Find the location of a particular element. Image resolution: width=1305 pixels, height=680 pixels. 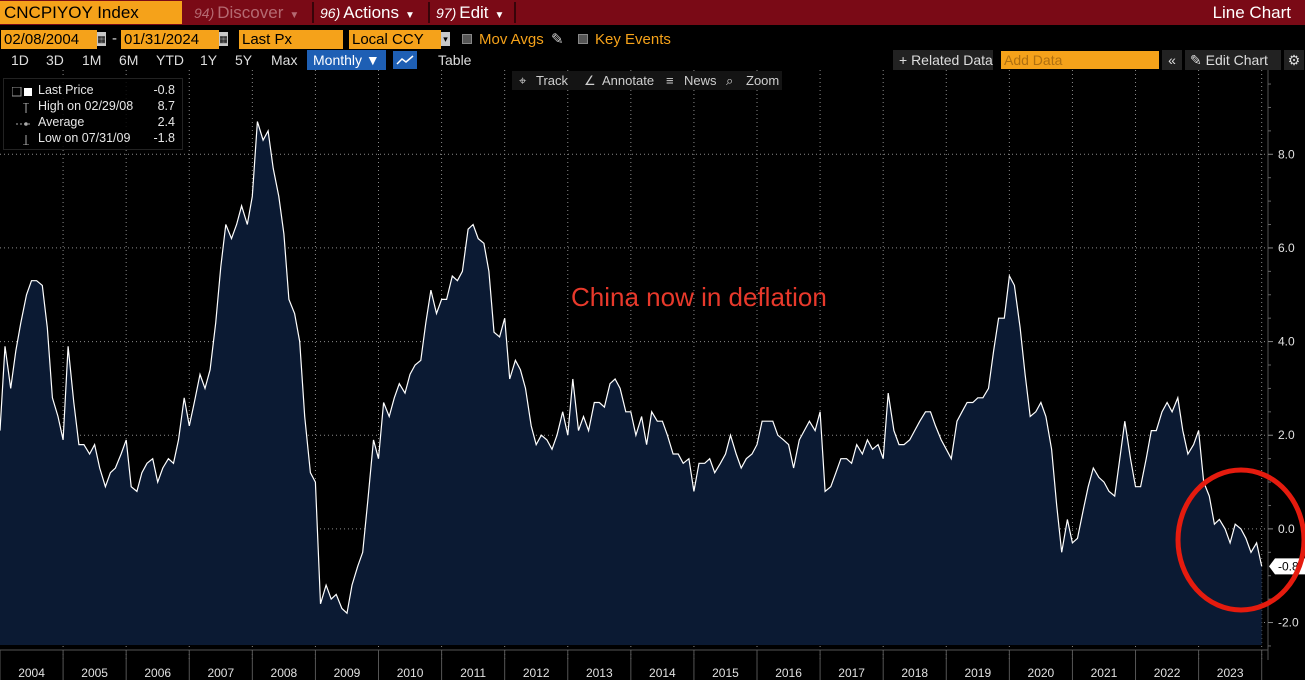

x-tick-label: 2011 is located at coordinates (473, 673).